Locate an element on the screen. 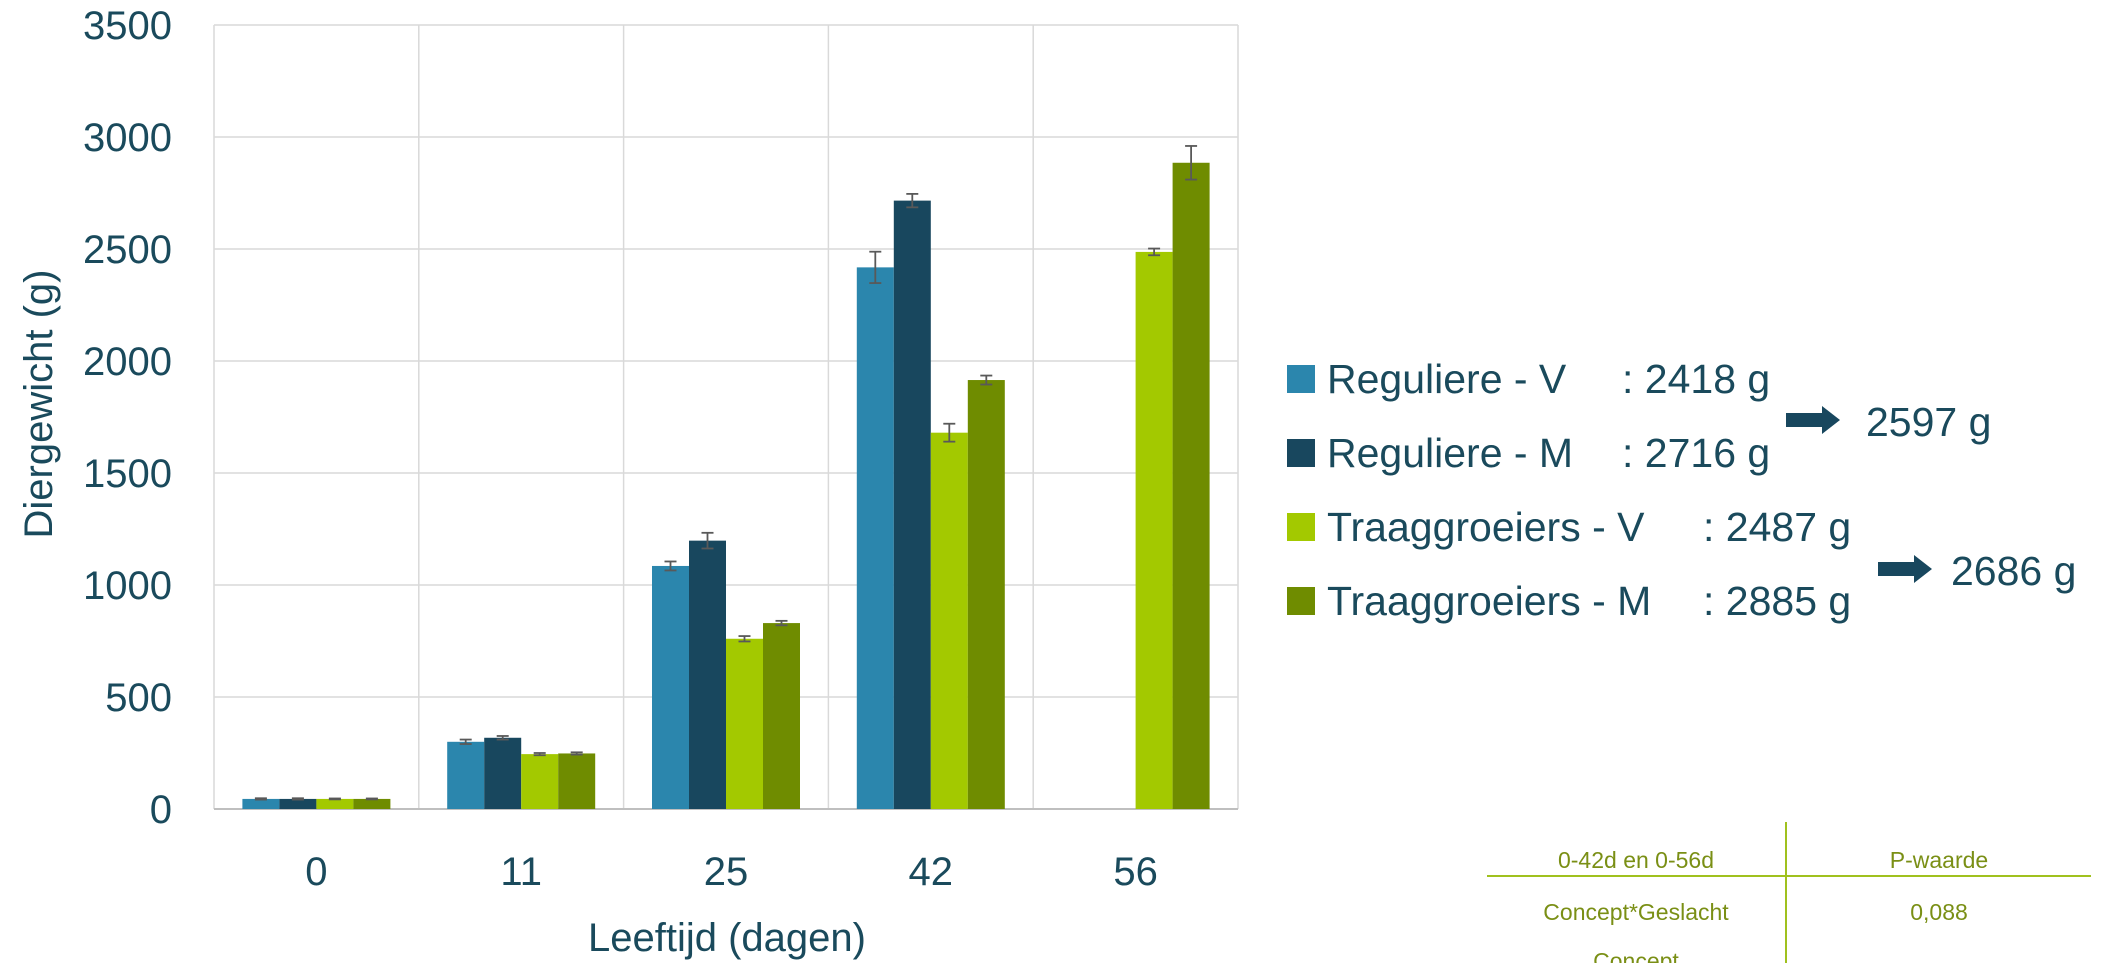 This screenshot has height=963, width=2108. x-tick-label: 42 is located at coordinates (931, 872).